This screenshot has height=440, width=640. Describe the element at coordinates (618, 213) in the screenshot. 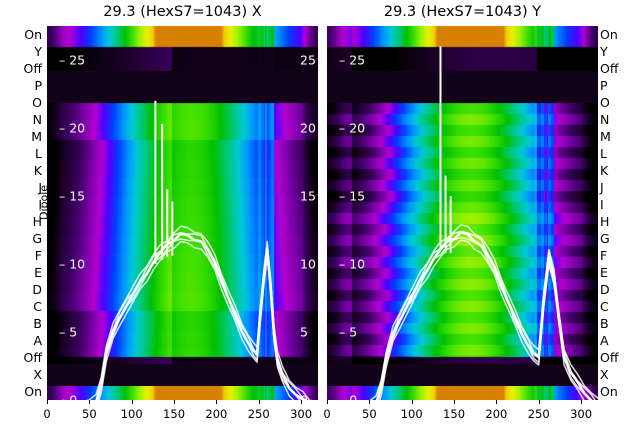

I see `category-axis-right: On Y Off P O N M L K J I H G F E D C B A Off X On` at that location.